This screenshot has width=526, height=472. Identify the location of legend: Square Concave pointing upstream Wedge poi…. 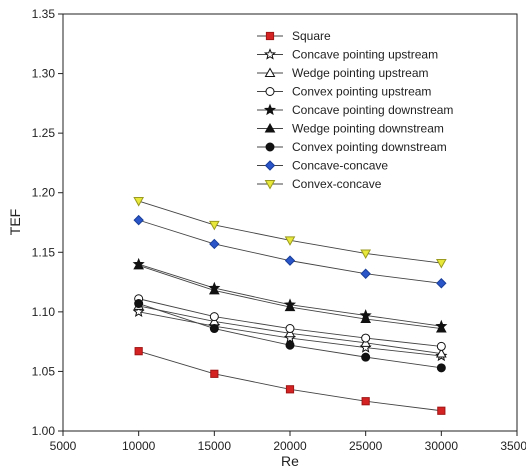
(355, 110).